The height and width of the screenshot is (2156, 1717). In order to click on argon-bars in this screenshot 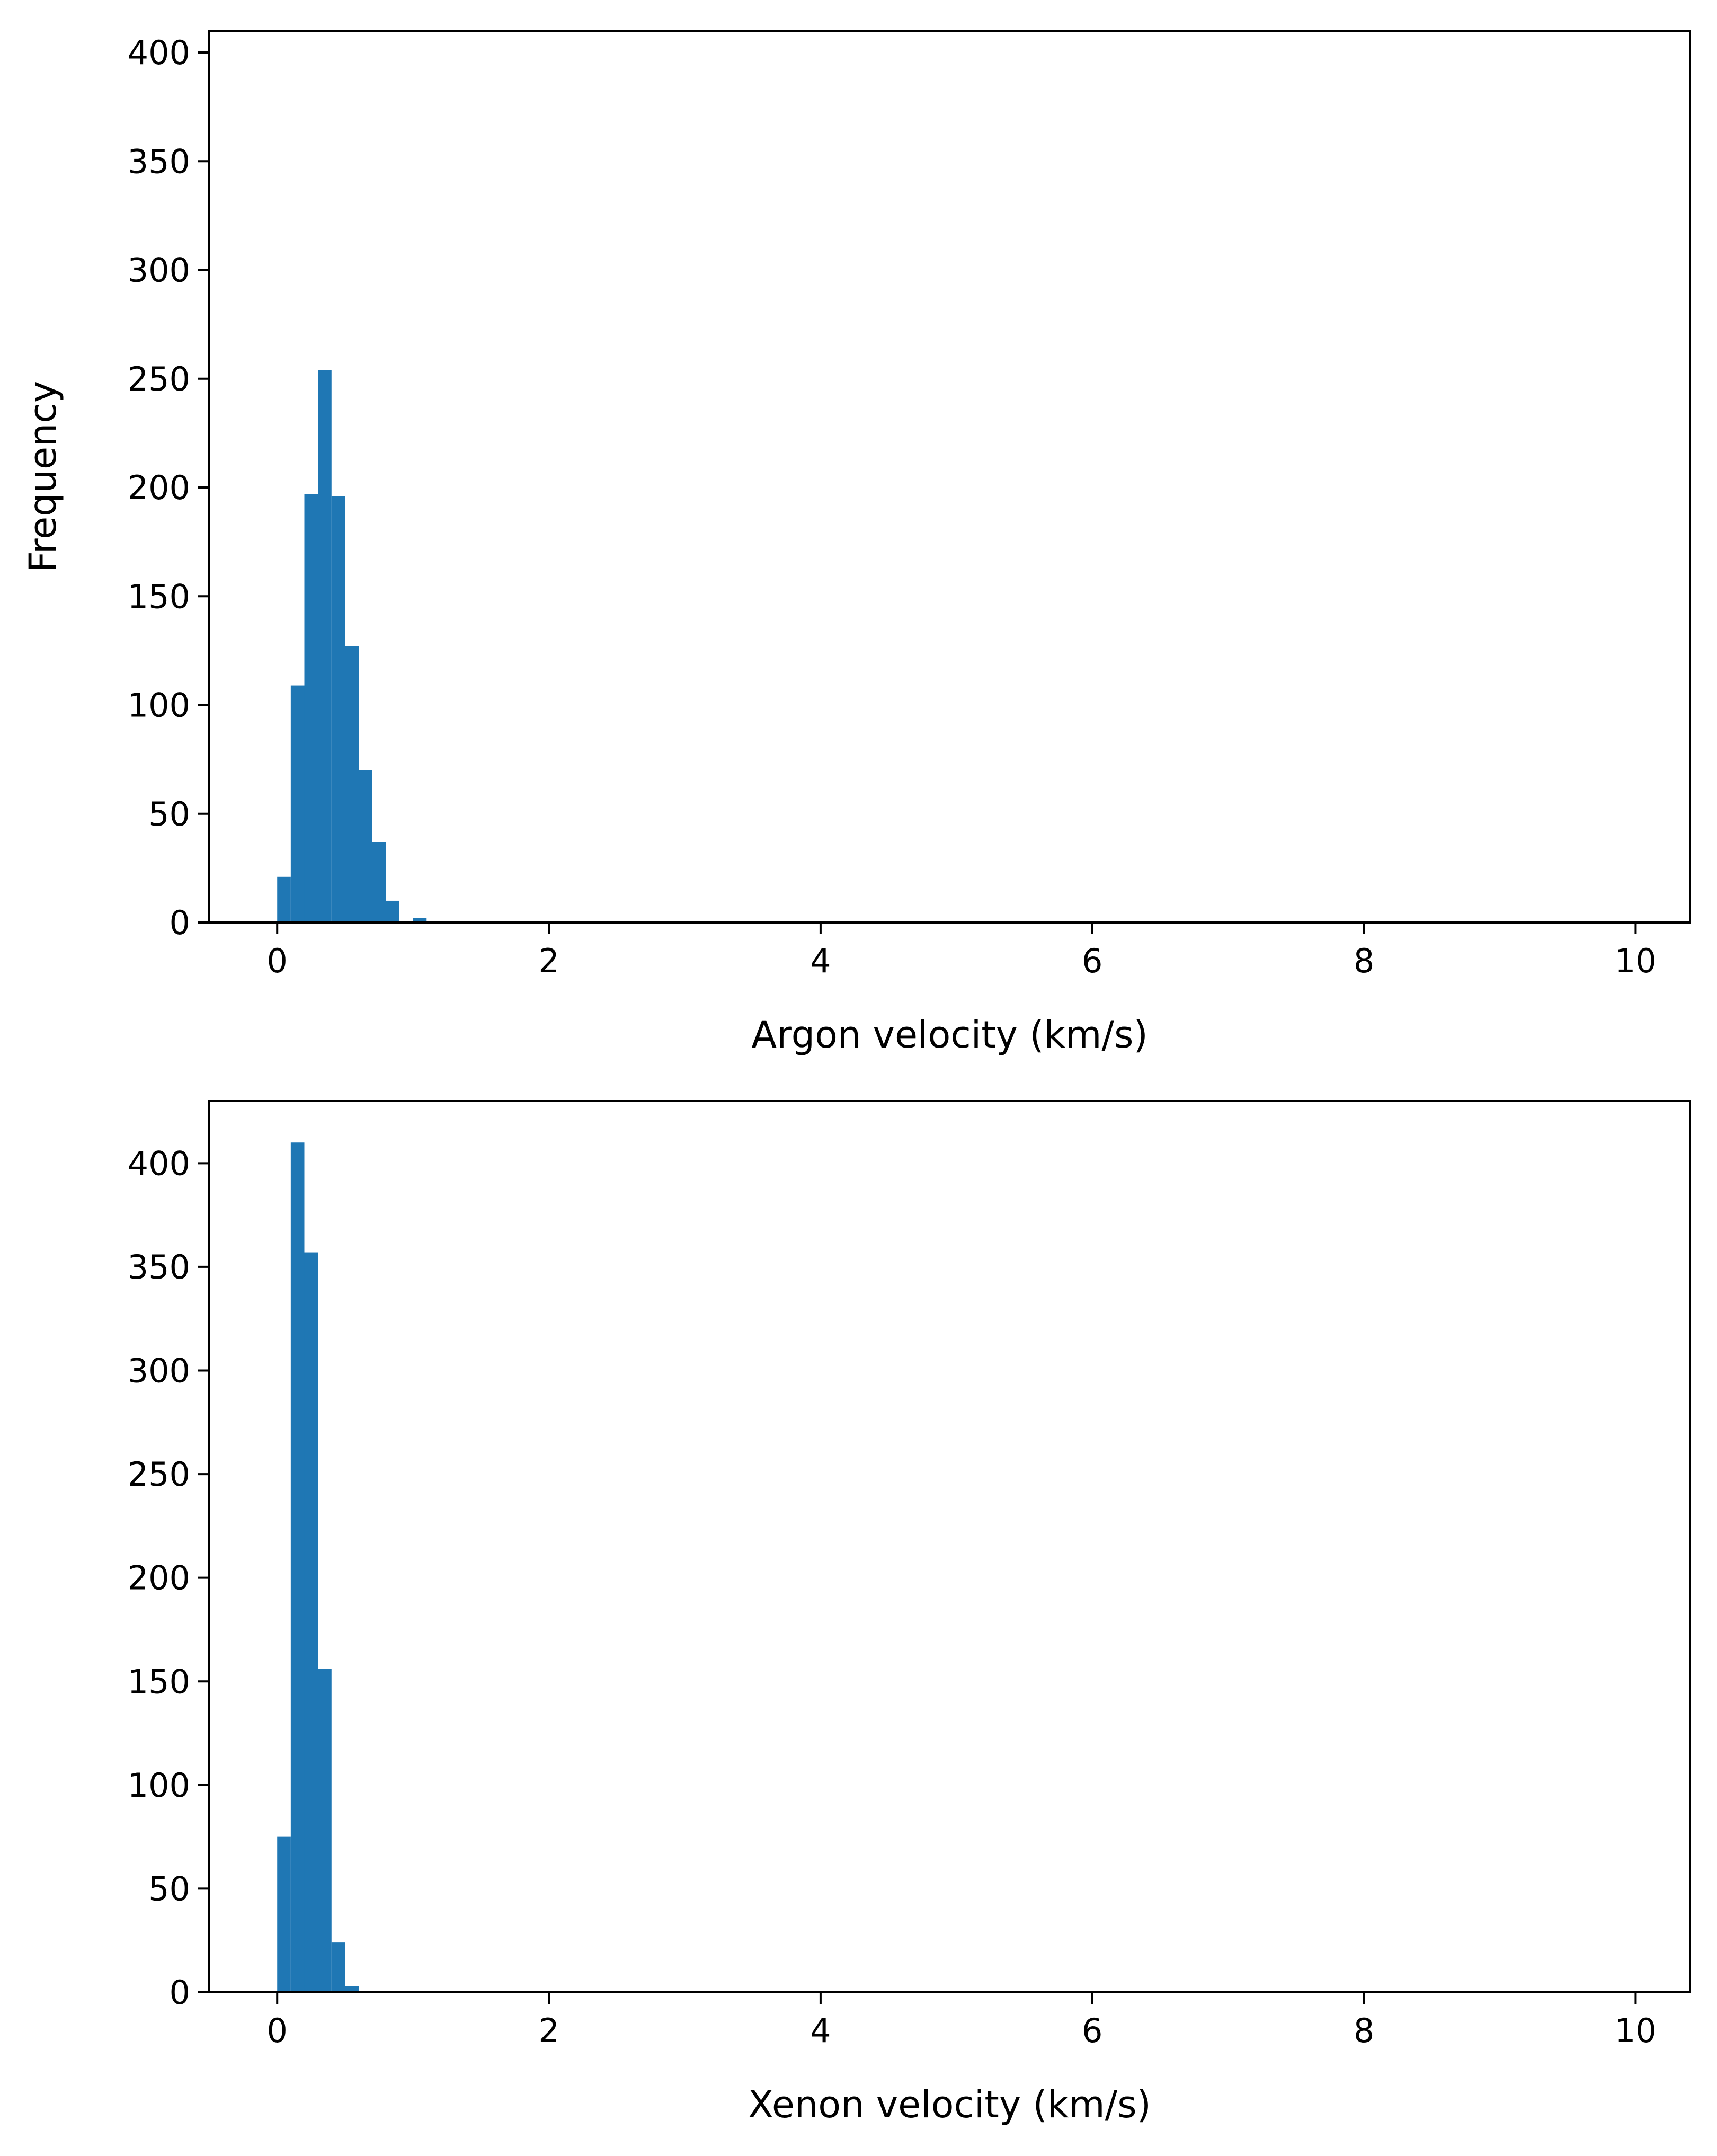, I will do `click(352, 646)`.